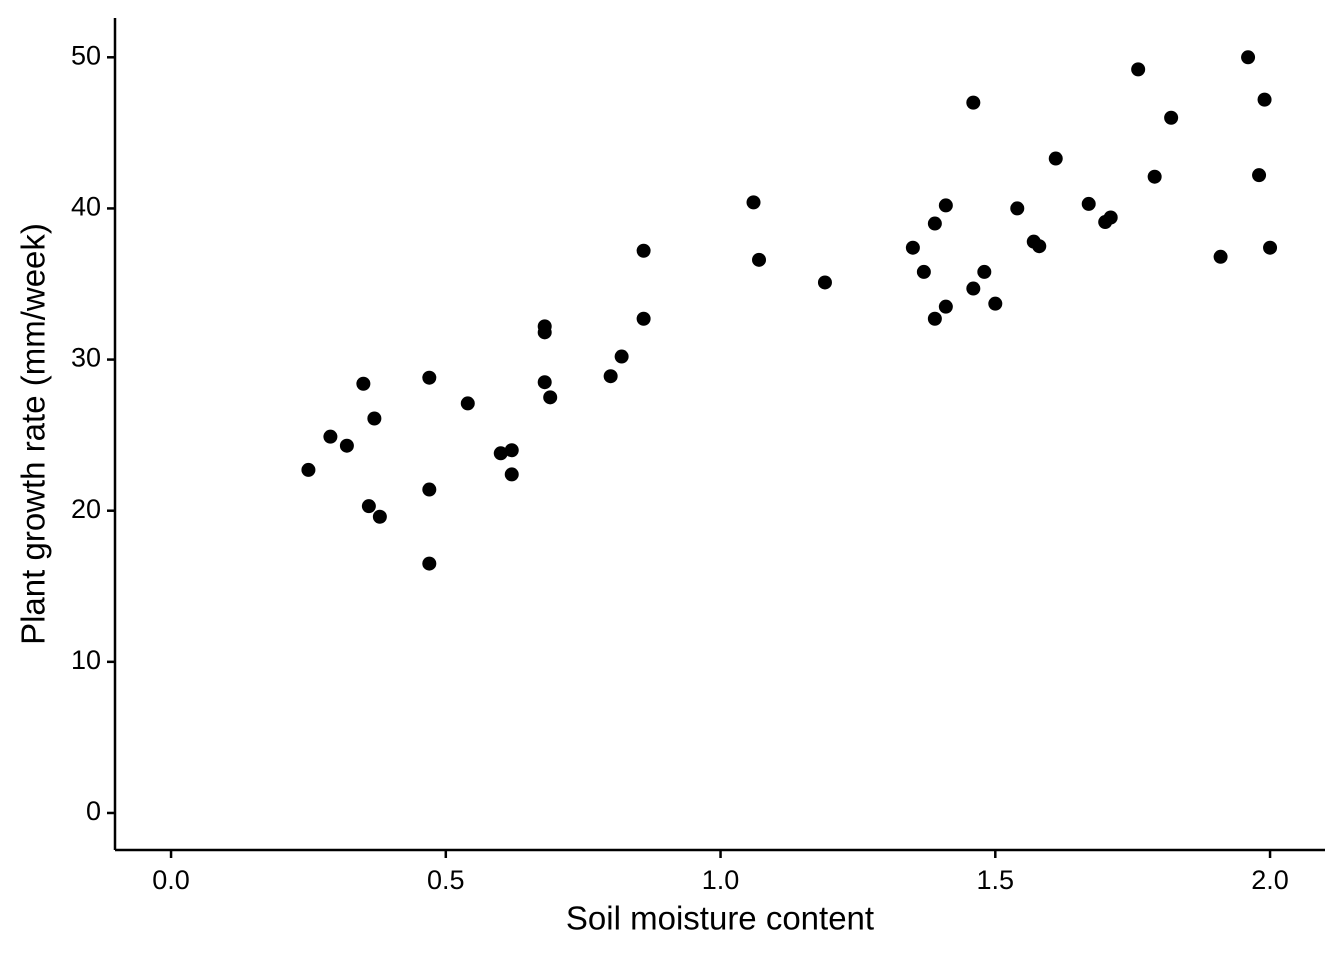 The image size is (1344, 960). What do you see at coordinates (86, 55) in the screenshot?
I see `y-tick-label: 50` at bounding box center [86, 55].